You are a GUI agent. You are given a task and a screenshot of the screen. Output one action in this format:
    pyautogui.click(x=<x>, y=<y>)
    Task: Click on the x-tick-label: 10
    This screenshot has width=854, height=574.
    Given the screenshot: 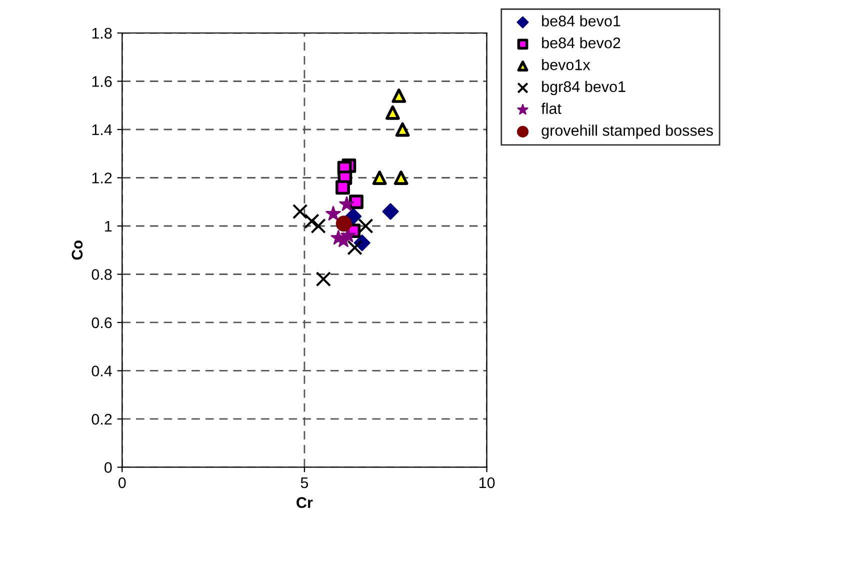 What is the action you would take?
    pyautogui.click(x=487, y=482)
    